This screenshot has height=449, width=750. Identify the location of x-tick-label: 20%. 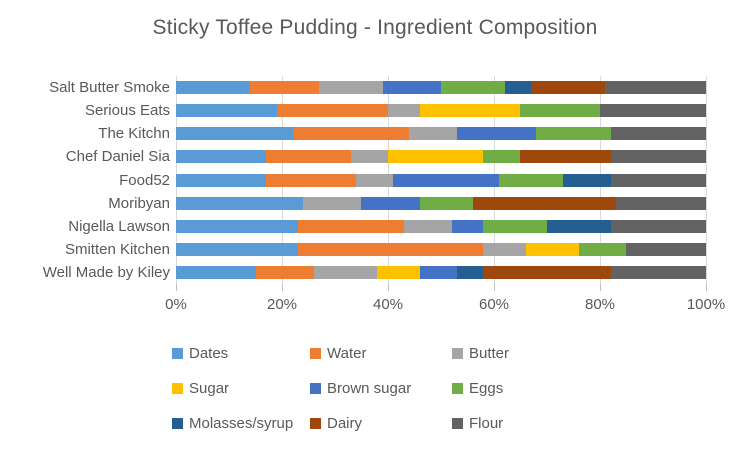
(282, 304).